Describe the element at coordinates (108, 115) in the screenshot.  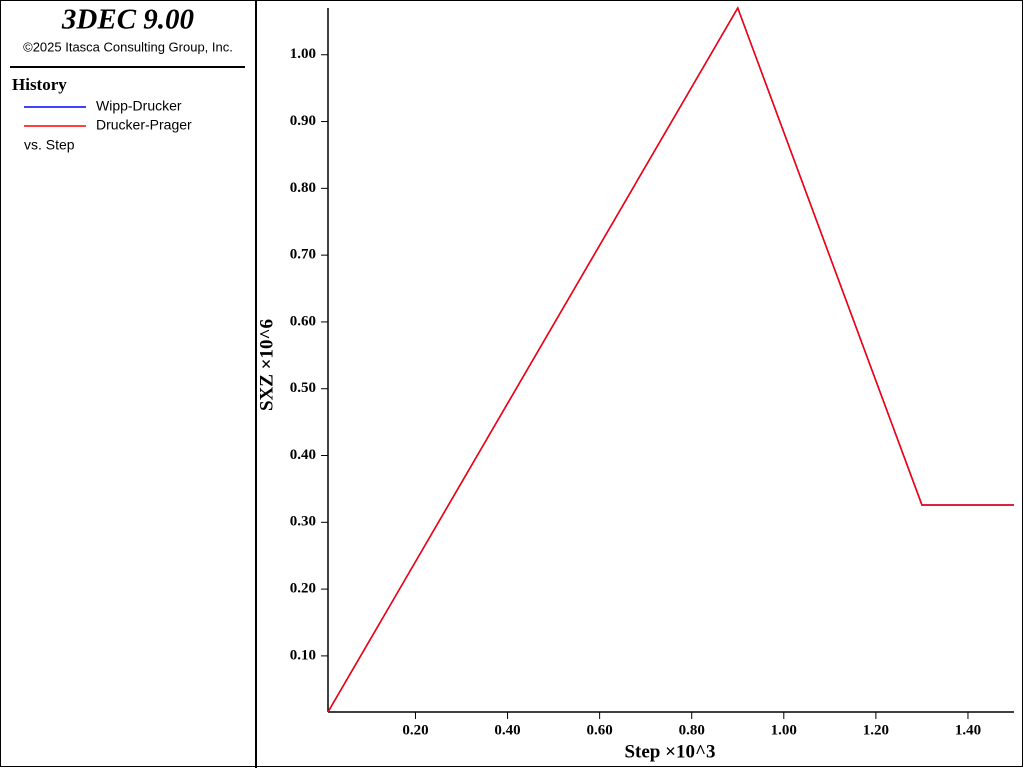
I see `legend: Wipp-Drucker Drucker-Prager` at that location.